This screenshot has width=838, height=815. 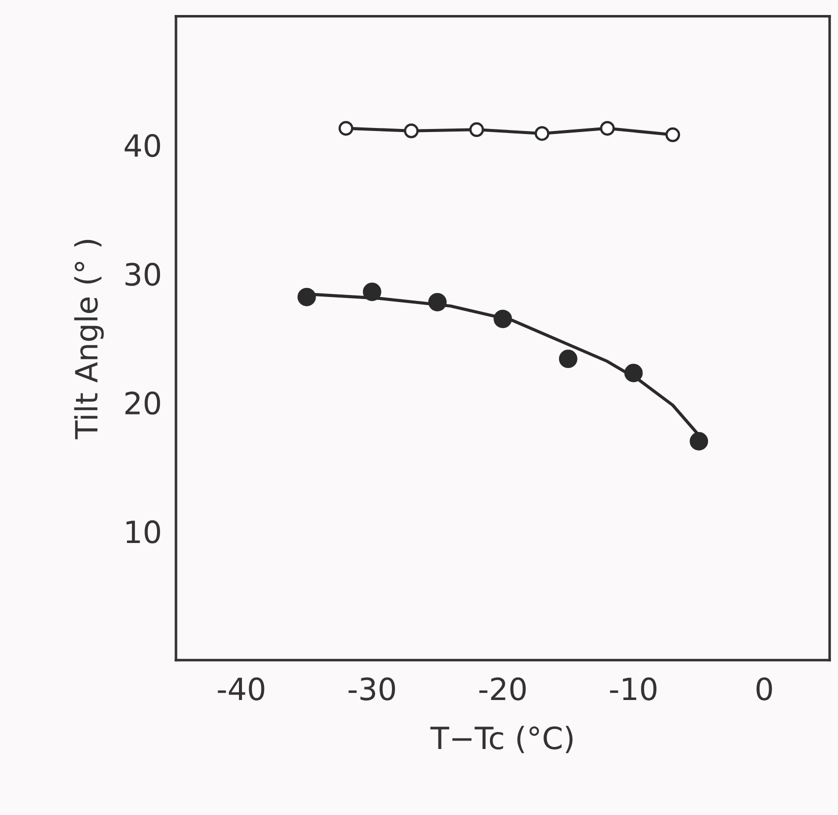 I want to click on x-axis-title: T−Tc (°C), so click(x=501, y=740).